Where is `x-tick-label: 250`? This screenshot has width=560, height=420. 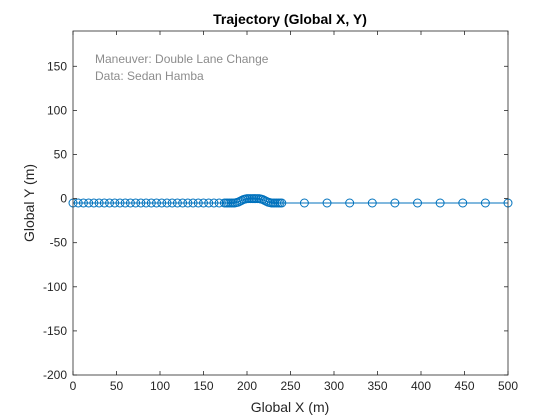 x-tick-label: 250 is located at coordinates (290, 386).